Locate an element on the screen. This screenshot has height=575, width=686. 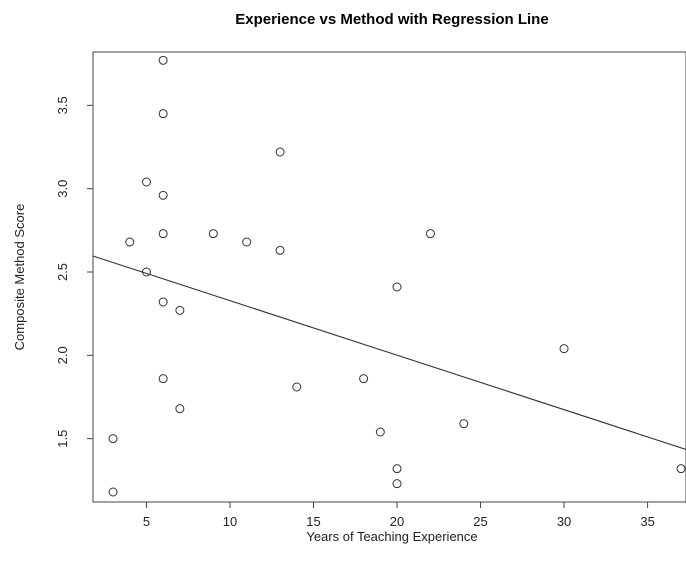
x-tick-label: 25 is located at coordinates (480, 521).